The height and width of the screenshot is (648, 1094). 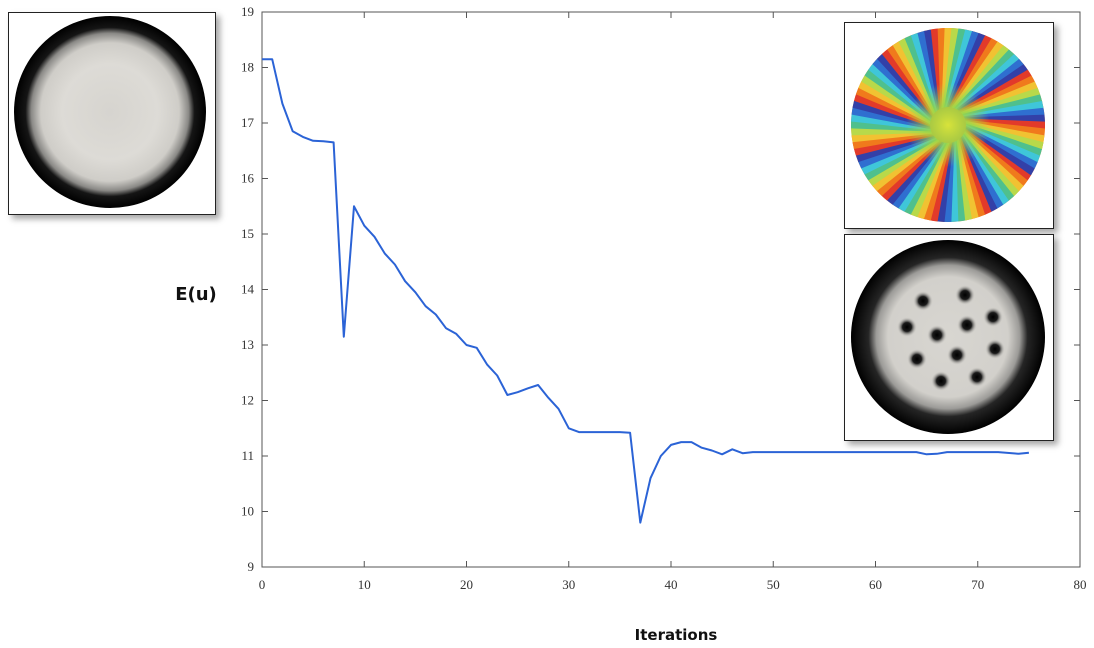 I want to click on inset-phase, so click(x=949, y=125).